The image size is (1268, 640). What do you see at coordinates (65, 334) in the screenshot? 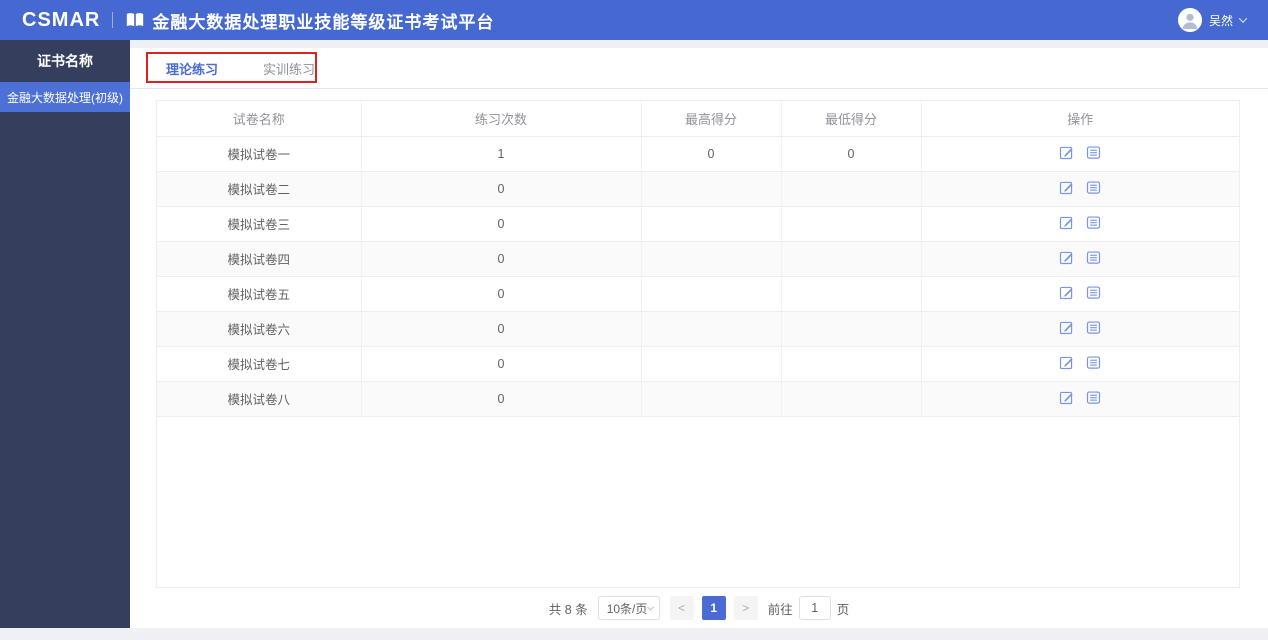
I see `sidebar: 证书名称 金融大数据处理(初级)` at bounding box center [65, 334].